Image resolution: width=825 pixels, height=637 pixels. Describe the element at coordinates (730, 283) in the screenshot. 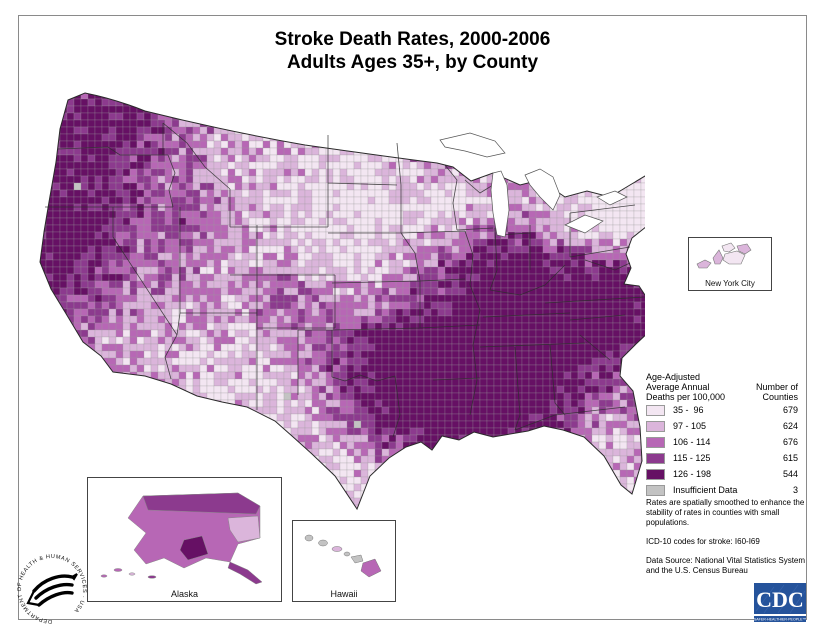

I see `new-york-city-inset-label: New York City` at that location.